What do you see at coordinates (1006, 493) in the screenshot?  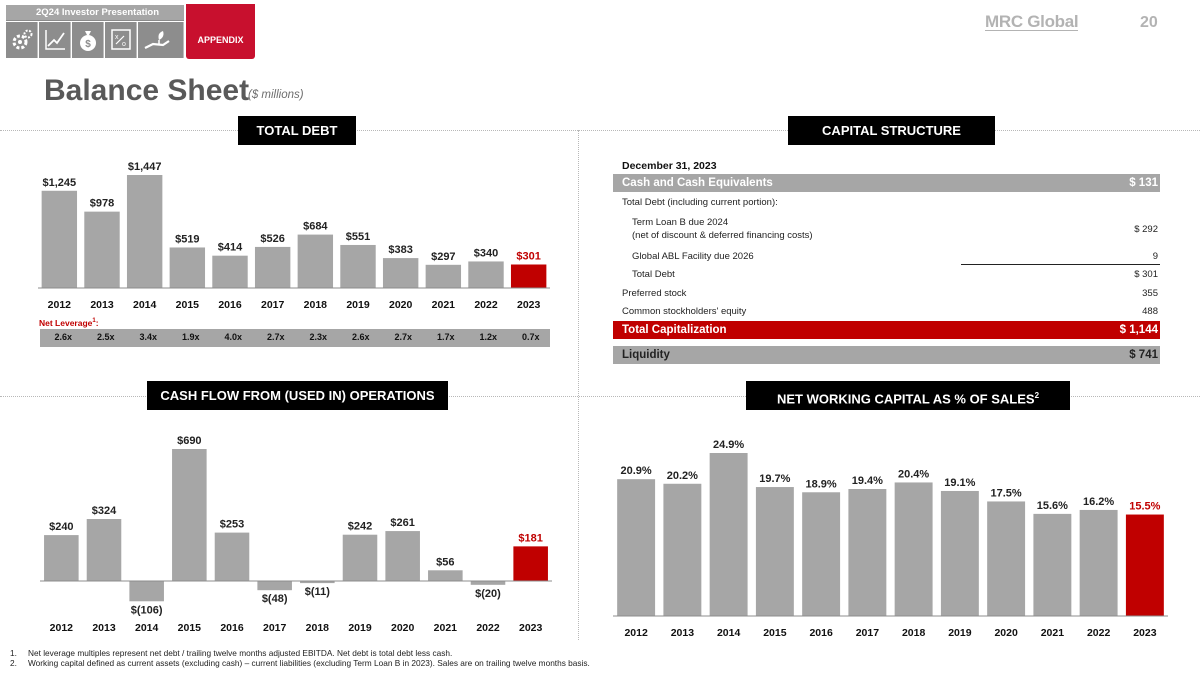 I see `nwc-label-2020: 17.5%` at bounding box center [1006, 493].